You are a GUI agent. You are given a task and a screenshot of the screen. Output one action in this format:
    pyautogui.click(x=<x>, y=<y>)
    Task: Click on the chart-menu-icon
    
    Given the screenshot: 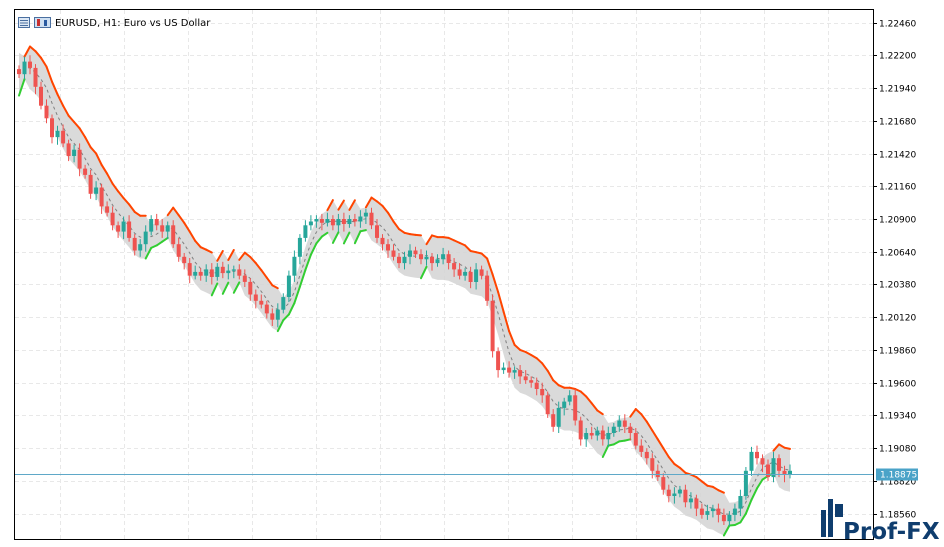 What is the action you would take?
    pyautogui.click(x=24, y=22)
    